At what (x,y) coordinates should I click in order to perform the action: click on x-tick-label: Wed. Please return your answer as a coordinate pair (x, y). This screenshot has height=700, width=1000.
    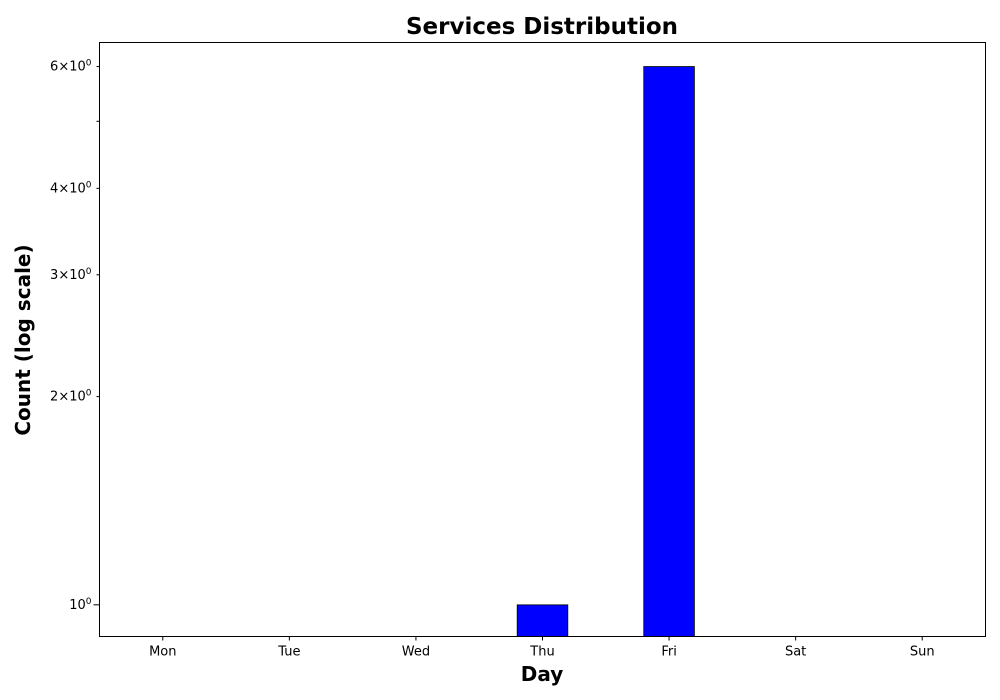
    Looking at the image, I should click on (416, 652).